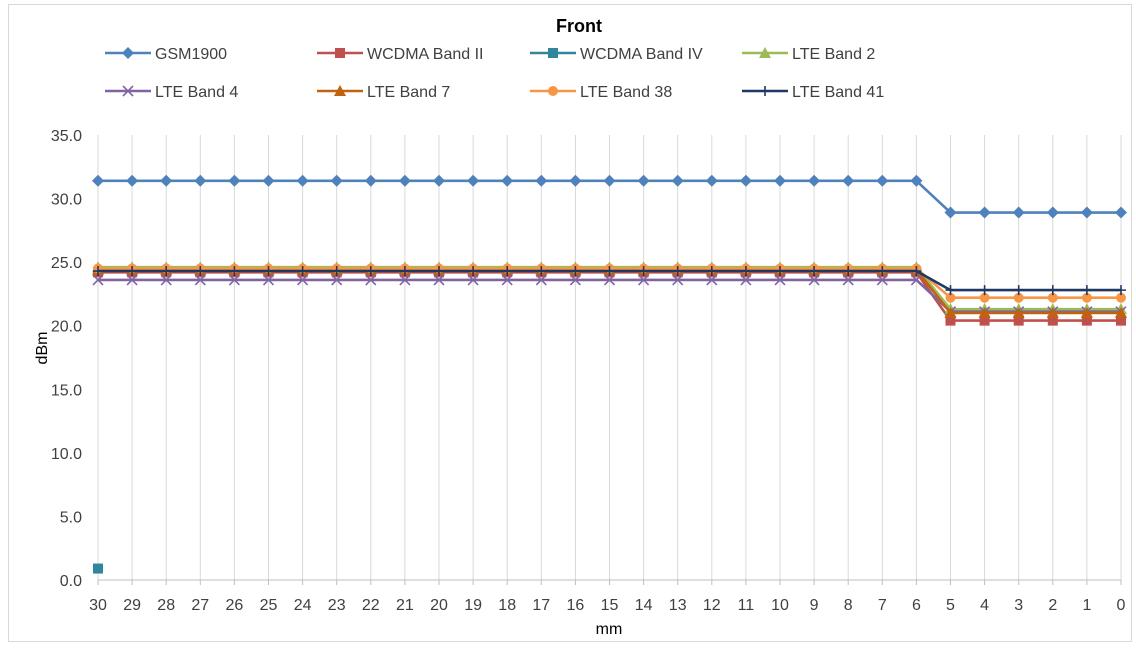 This screenshot has height=649, width=1136. Describe the element at coordinates (644, 605) in the screenshot. I see `x-tick-label: 14` at that location.